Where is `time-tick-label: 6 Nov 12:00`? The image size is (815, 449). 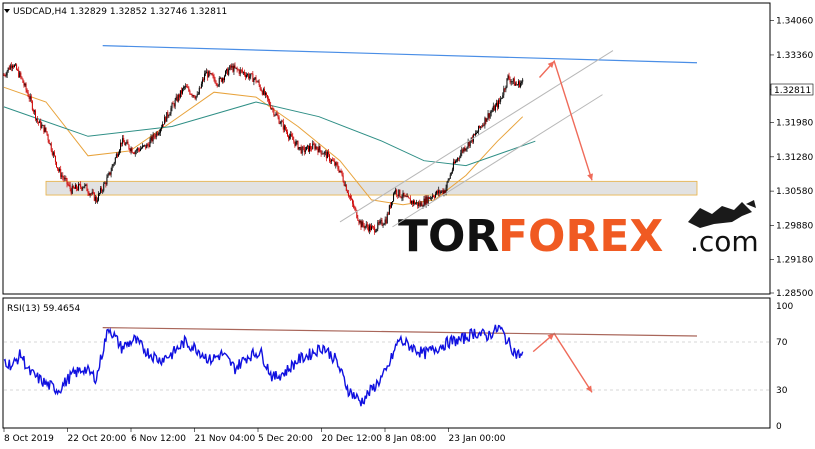
time-tick-label: 6 Nov 12:00 is located at coordinates (158, 439).